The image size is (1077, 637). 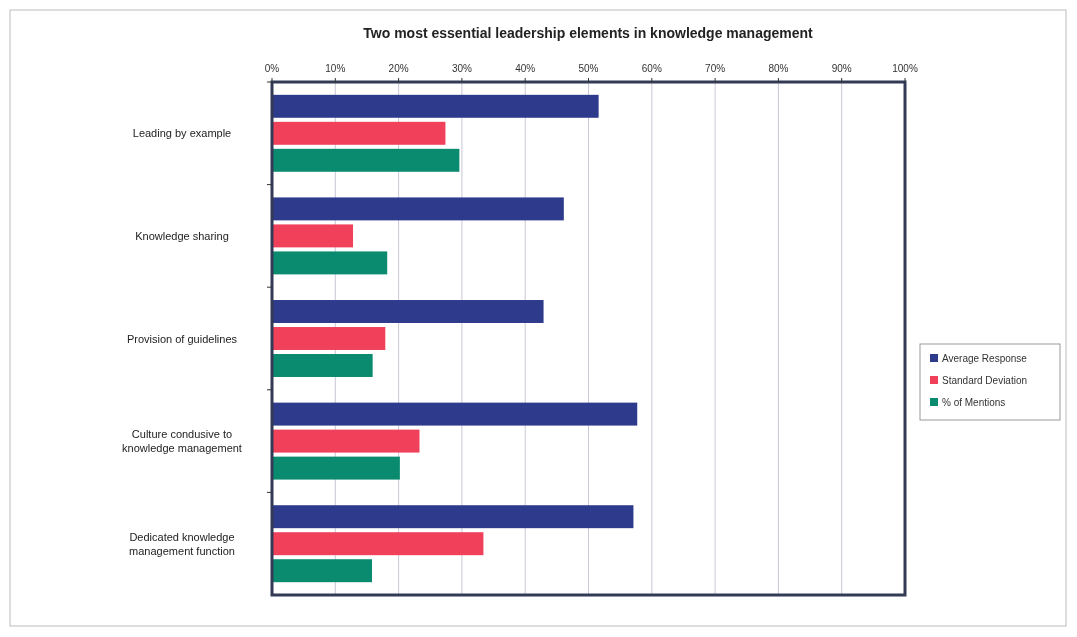 What do you see at coordinates (398, 68) in the screenshot?
I see `x-tick-label: 20%` at bounding box center [398, 68].